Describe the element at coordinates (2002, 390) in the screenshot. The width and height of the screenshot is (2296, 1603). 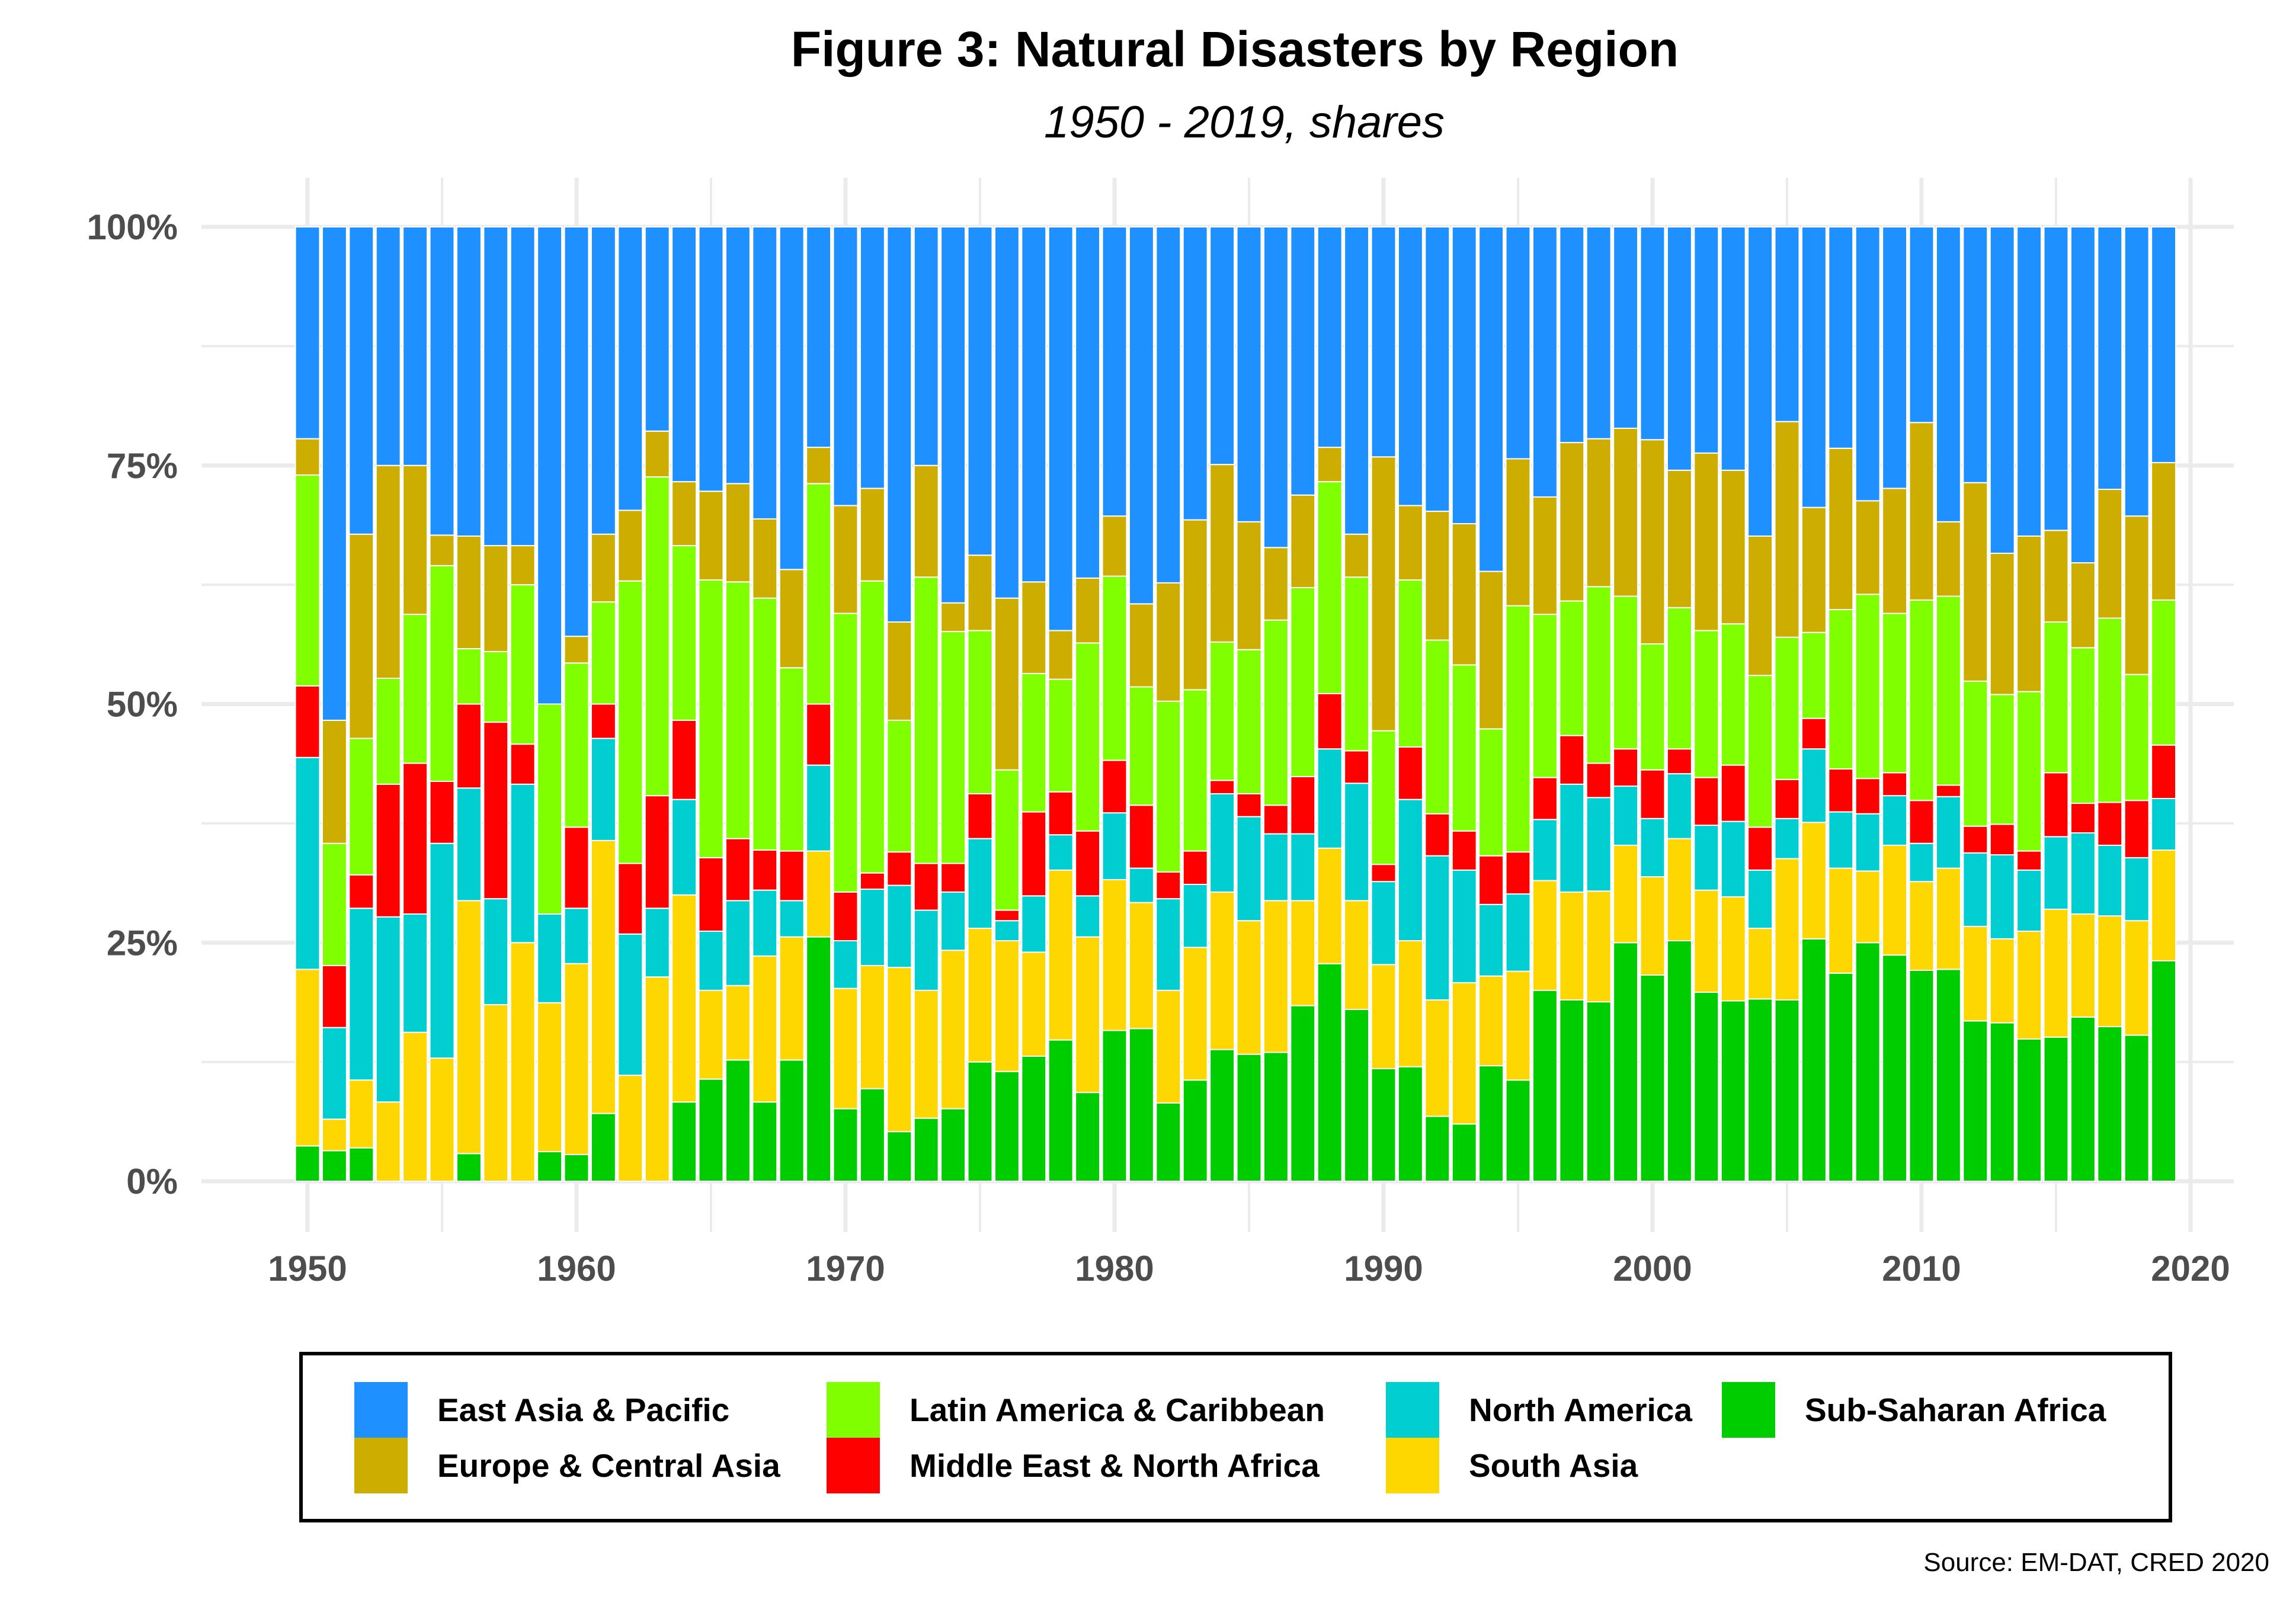
I see `bar-segment-east-asia-pacific-2013` at that location.